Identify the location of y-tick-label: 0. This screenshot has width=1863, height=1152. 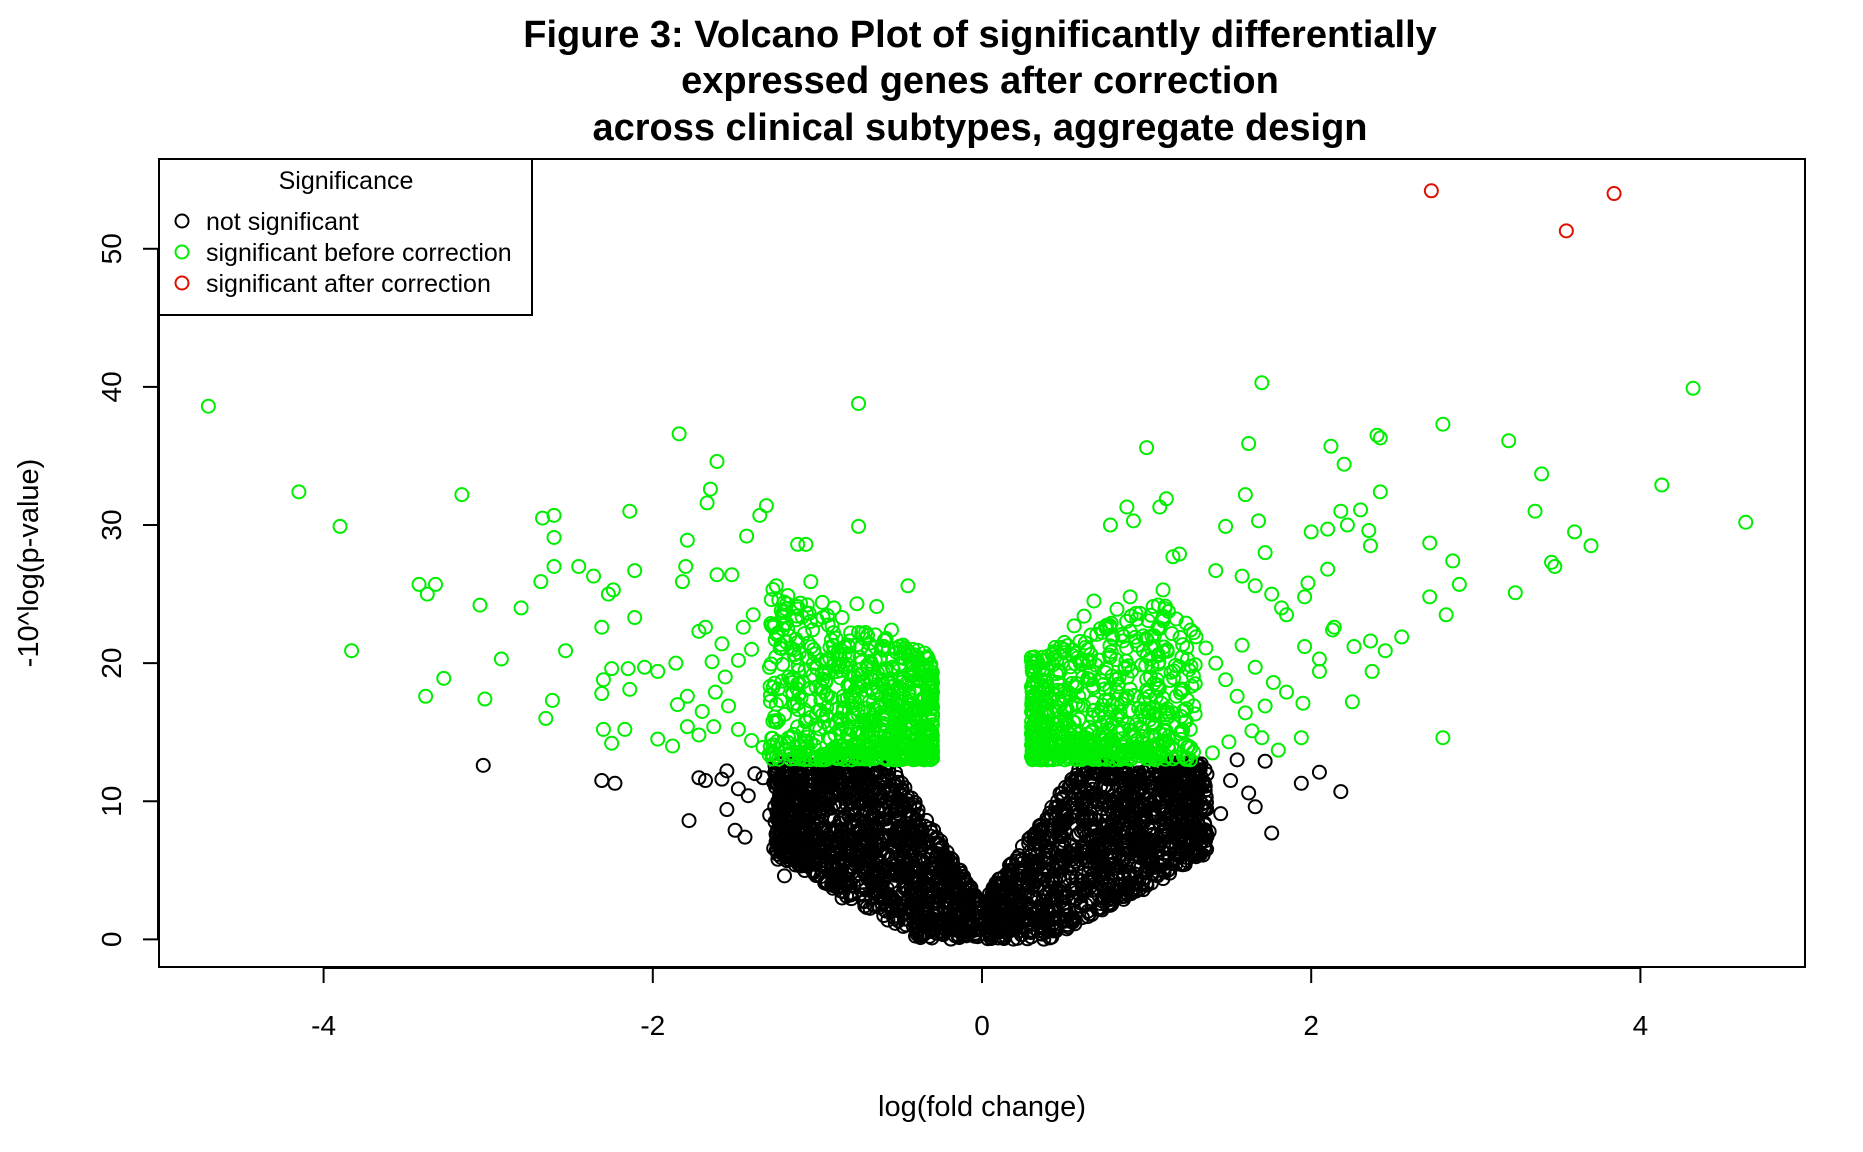
(111, 940).